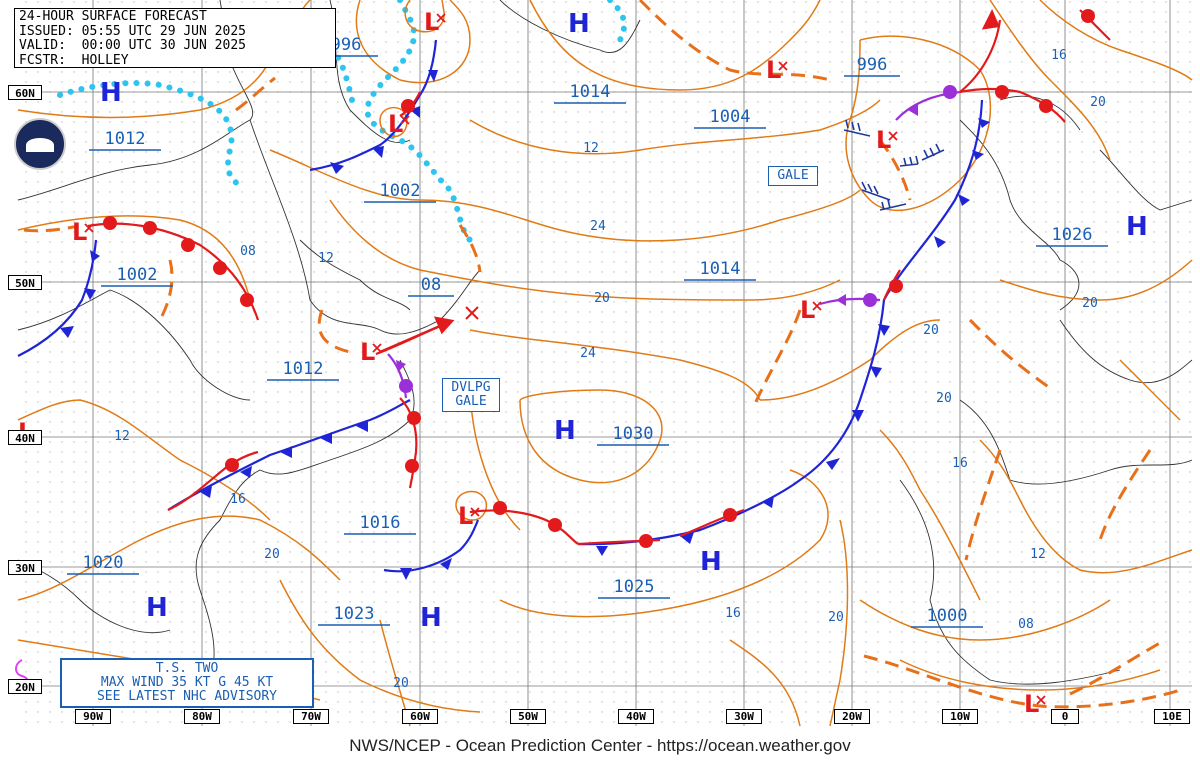  I want to click on lon-label-30w: 30W, so click(744, 716).